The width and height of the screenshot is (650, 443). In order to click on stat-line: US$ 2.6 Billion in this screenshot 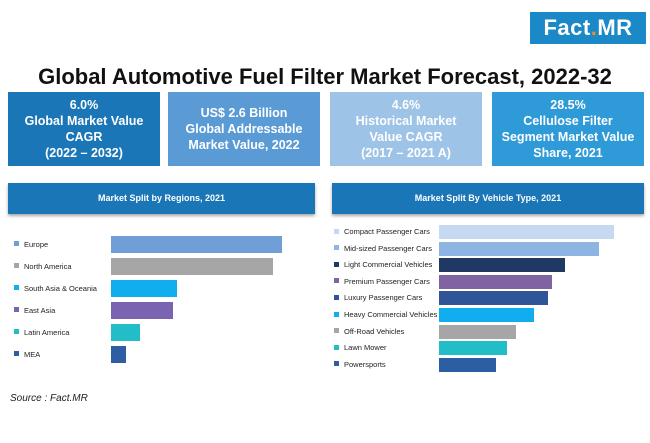, I will do `click(244, 113)`.